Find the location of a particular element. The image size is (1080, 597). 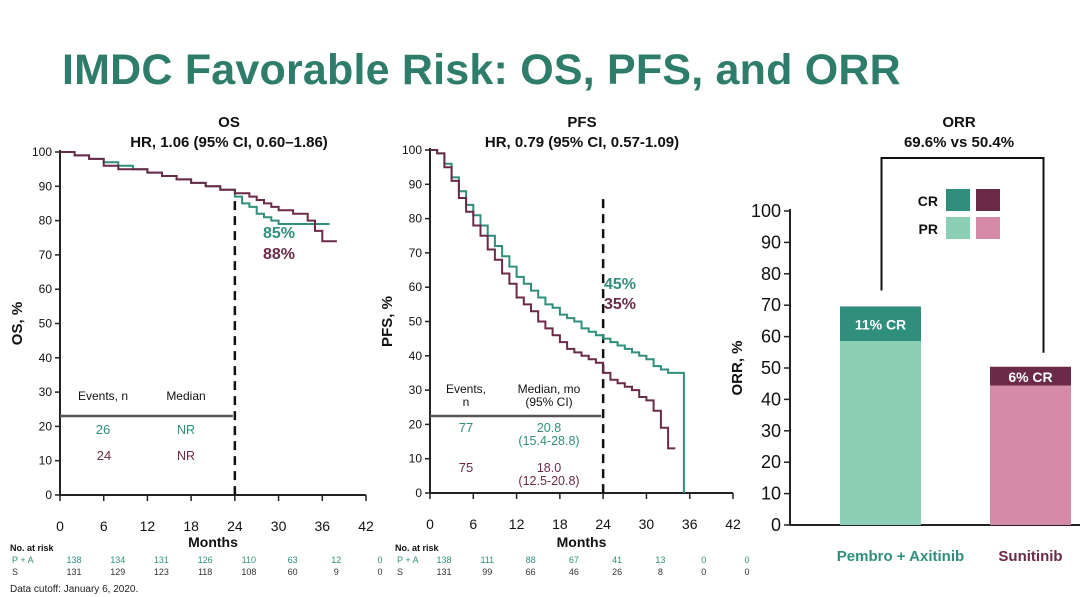

pfs-at-risk-value: 88 is located at coordinates (531, 560).